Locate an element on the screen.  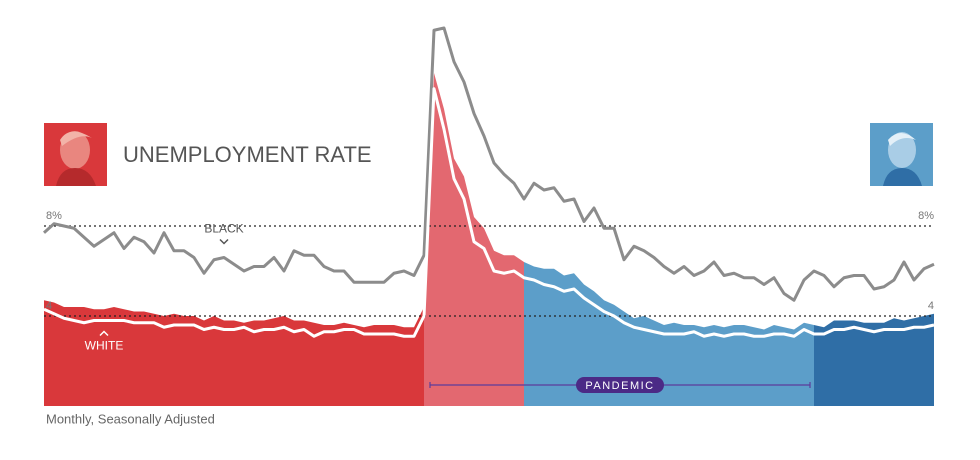
series-label: BLACK is located at coordinates (223, 229).